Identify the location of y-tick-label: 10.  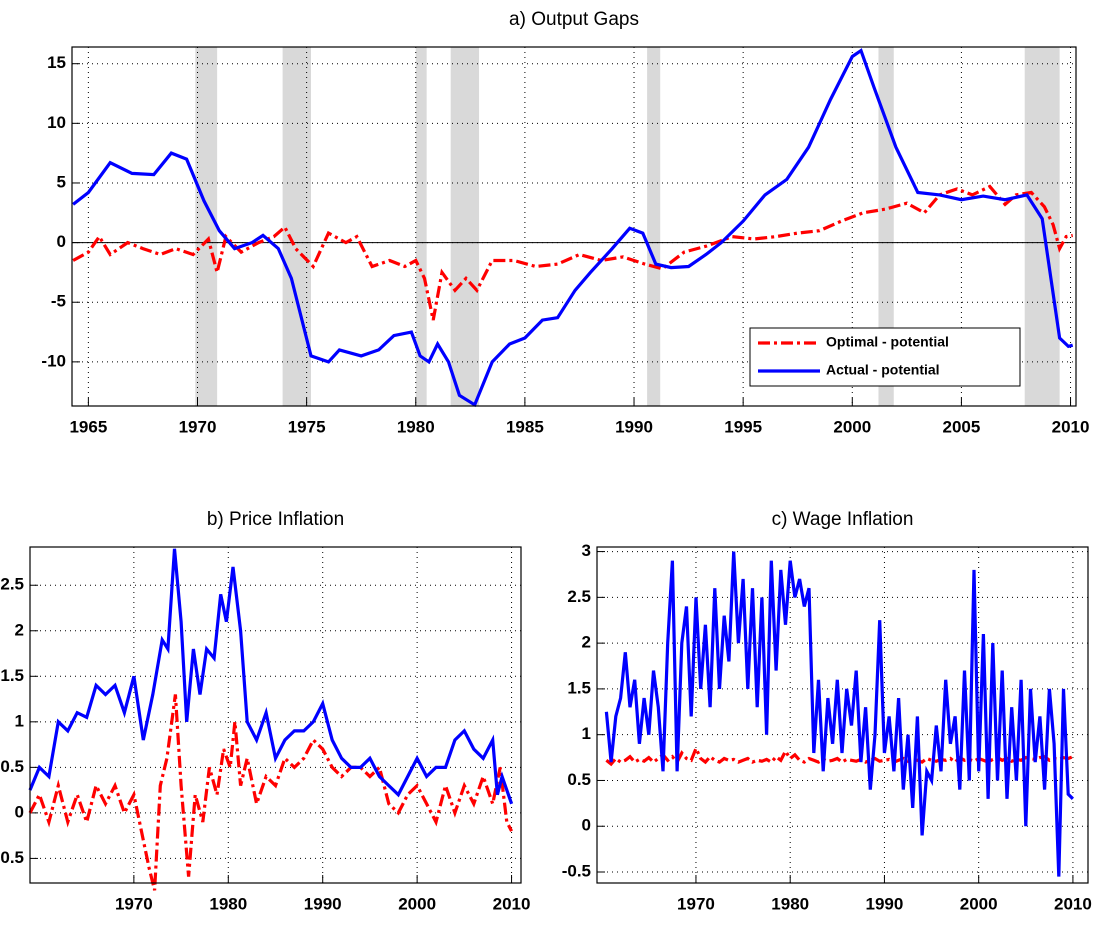
(56, 122).